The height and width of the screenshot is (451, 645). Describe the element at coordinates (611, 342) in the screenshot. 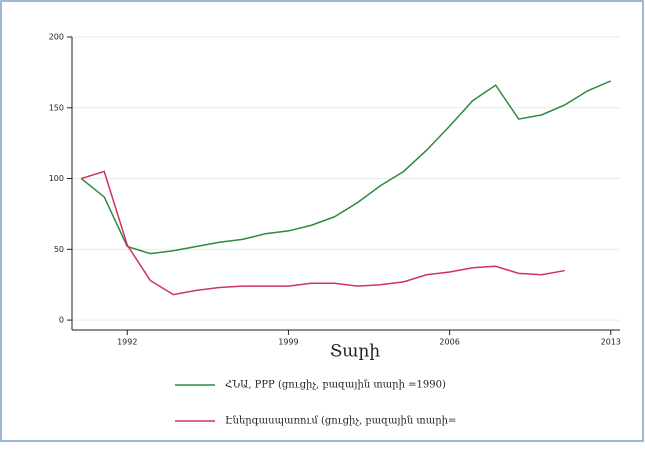

I see `x-tick-label: 2013` at that location.